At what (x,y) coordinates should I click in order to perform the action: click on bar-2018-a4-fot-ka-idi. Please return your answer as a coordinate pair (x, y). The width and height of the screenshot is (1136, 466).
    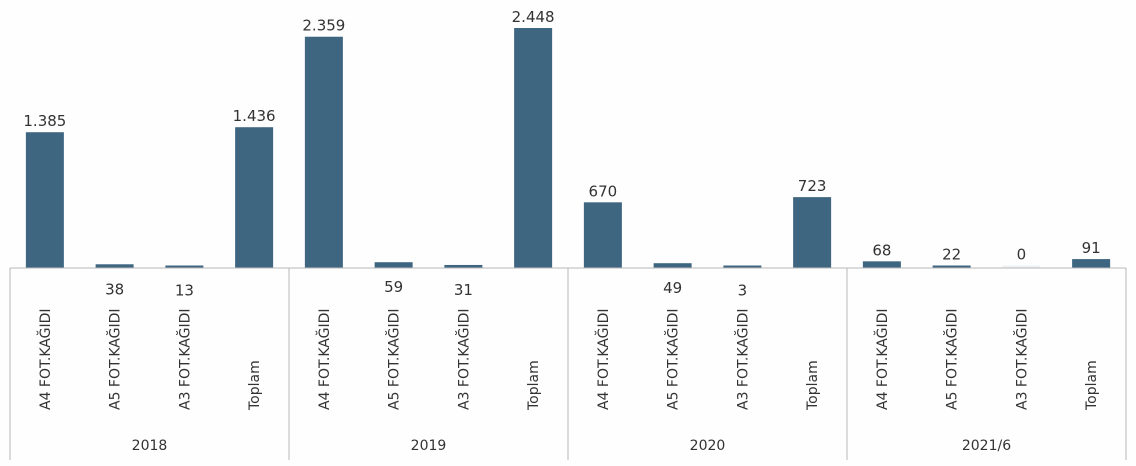
    Looking at the image, I should click on (44, 200).